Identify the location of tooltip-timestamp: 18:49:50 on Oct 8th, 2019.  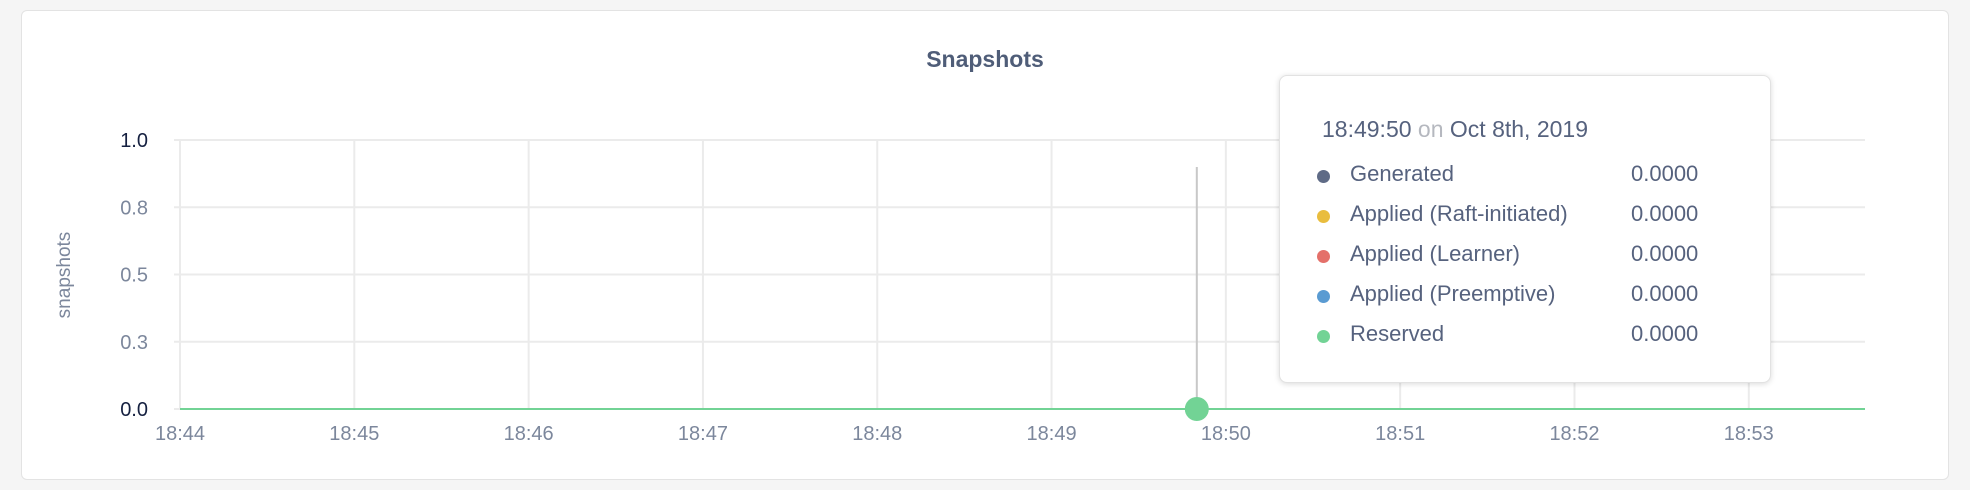
(1455, 129).